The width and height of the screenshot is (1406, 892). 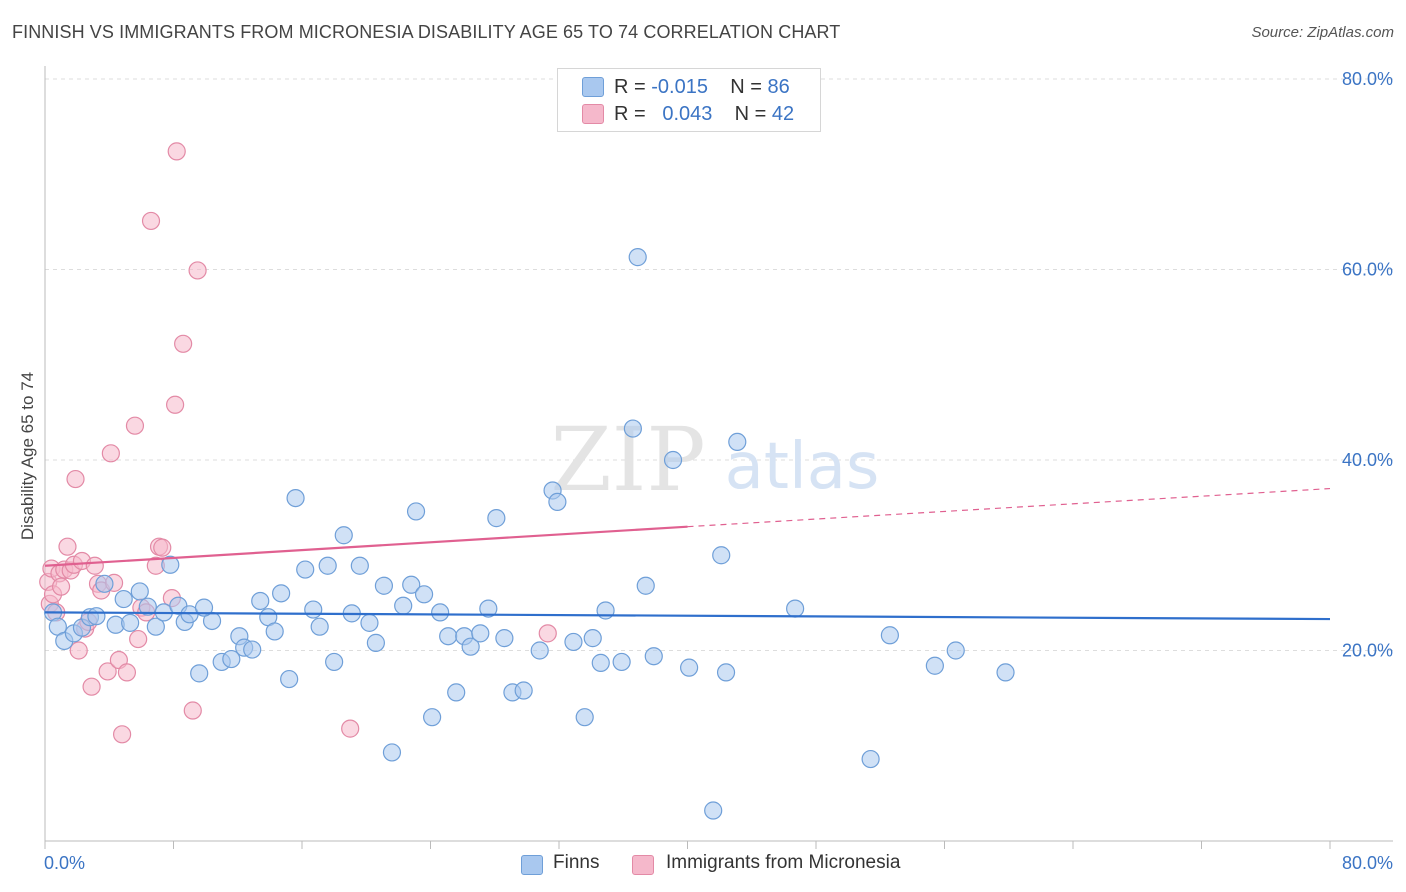 What do you see at coordinates (1009, 507) in the screenshot?
I see `micronesia-trend-extension` at bounding box center [1009, 507].